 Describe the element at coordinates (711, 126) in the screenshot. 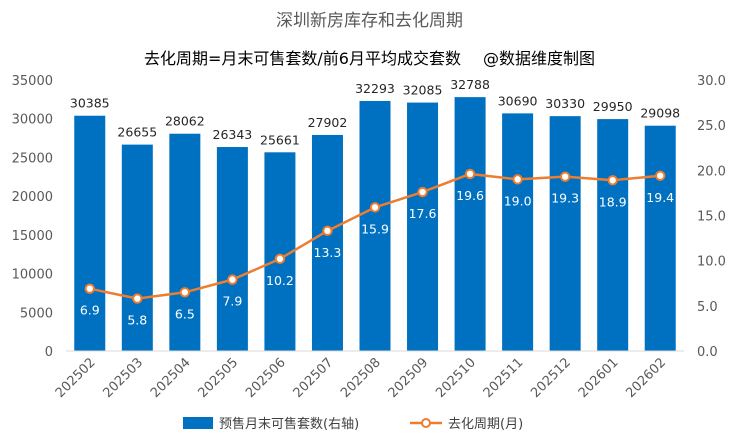

I see `right-axis-tick-label: 25.0` at that location.